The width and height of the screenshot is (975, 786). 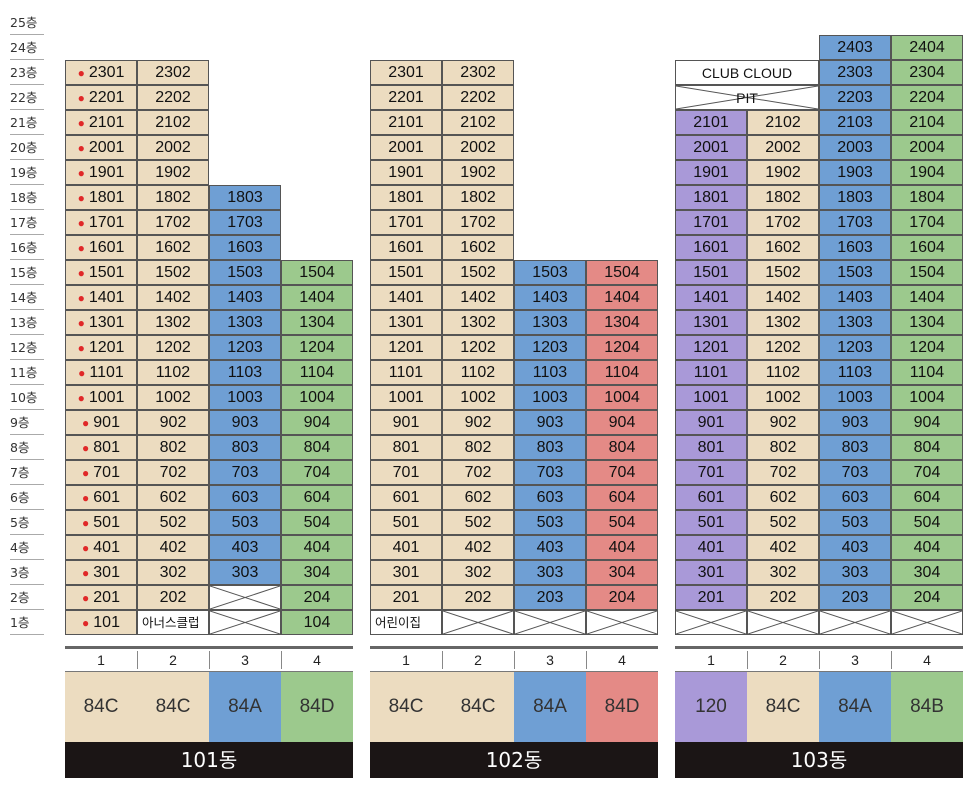 I want to click on unit-cell: 1901, so click(x=711, y=172).